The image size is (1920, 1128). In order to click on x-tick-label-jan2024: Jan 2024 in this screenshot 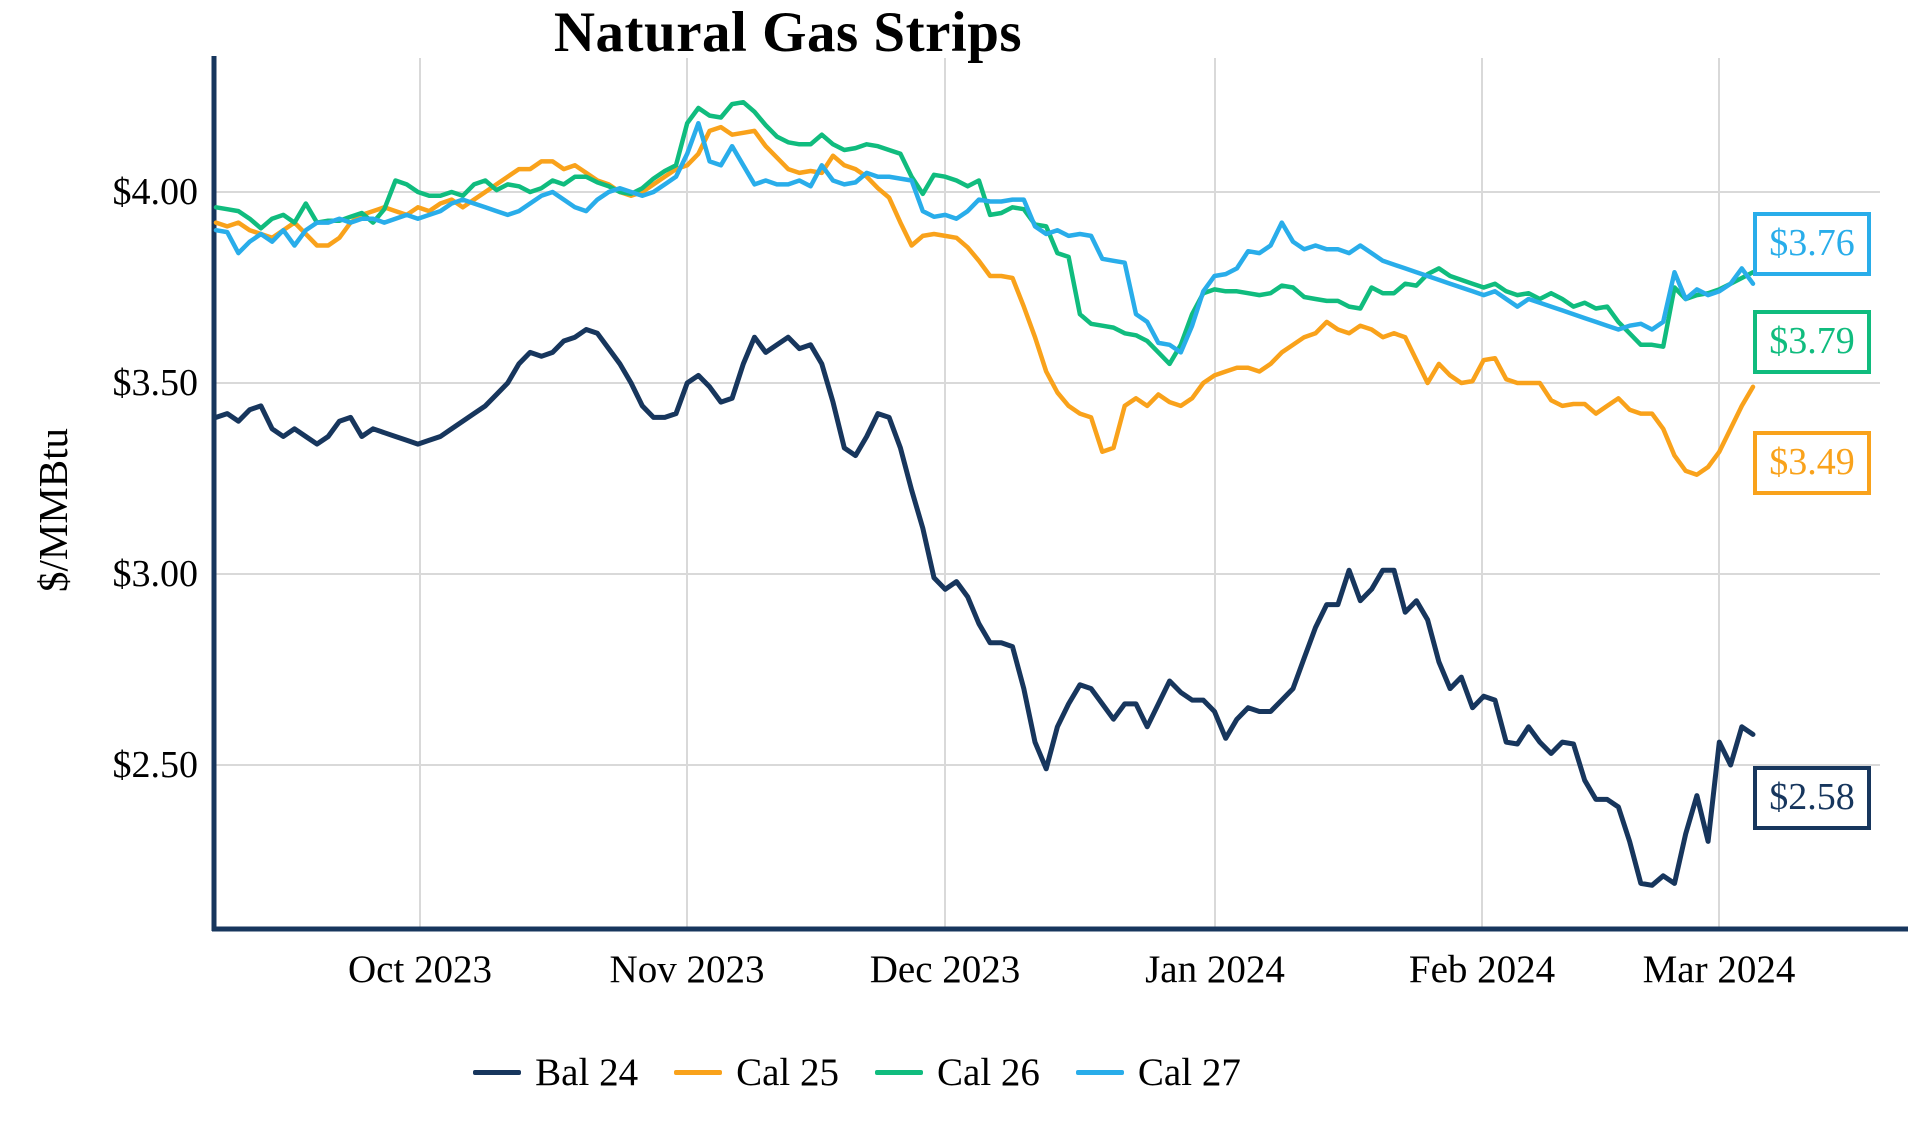, I will do `click(1215, 969)`.